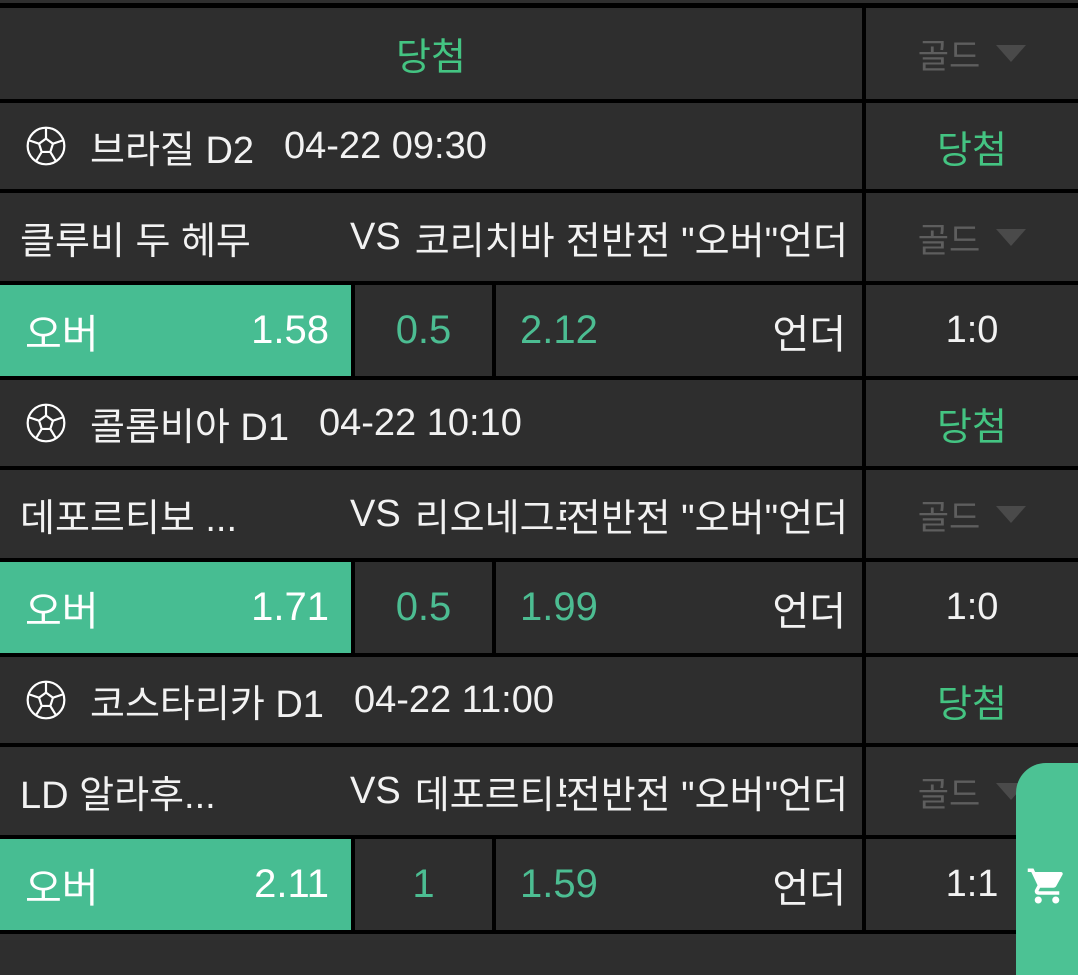  I want to click on league-name: 브라질 D2, so click(172, 150).